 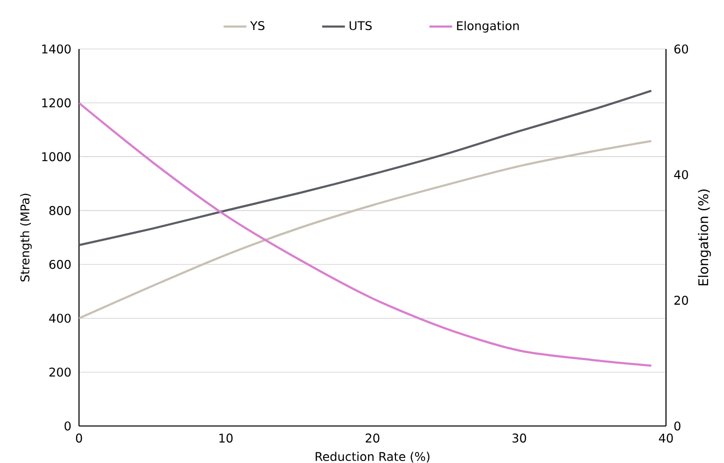 I want to click on y-axis-title: Strength (MPa), so click(x=26, y=238).